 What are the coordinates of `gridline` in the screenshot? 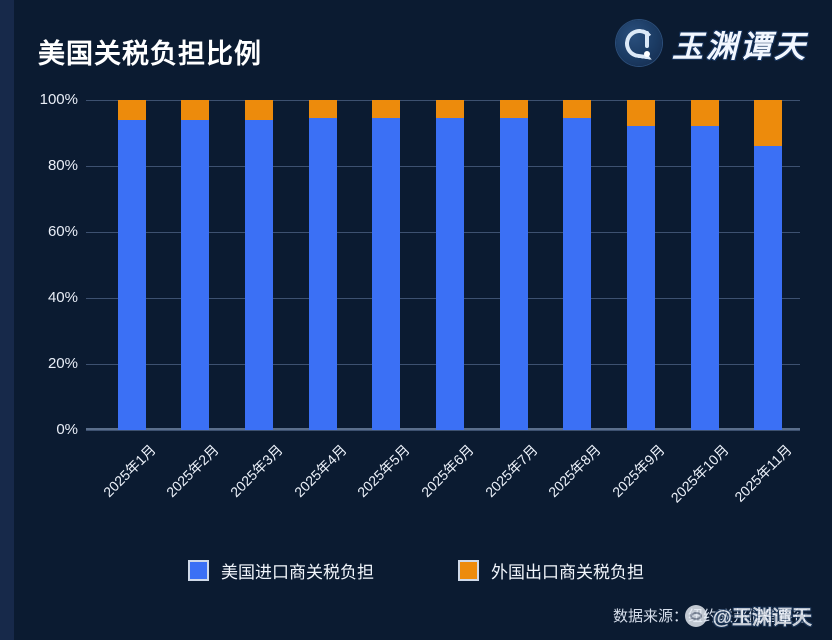 It's located at (443, 430).